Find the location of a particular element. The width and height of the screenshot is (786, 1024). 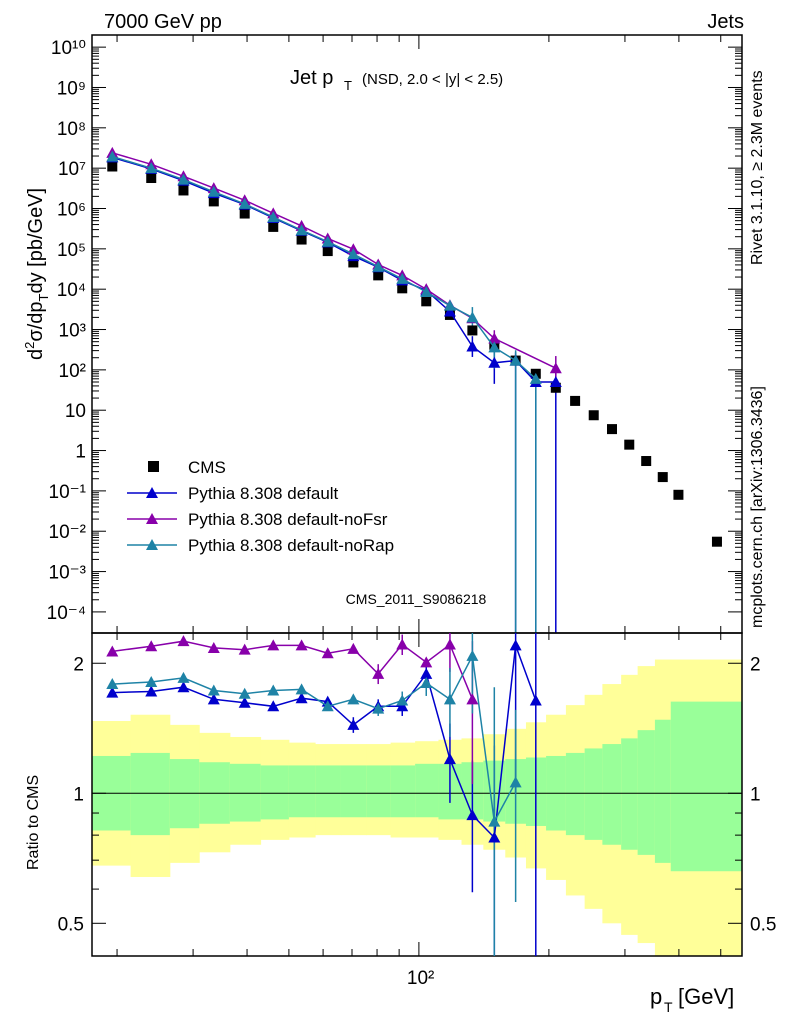

y-tick-label: 10⁸ is located at coordinates (71, 129).